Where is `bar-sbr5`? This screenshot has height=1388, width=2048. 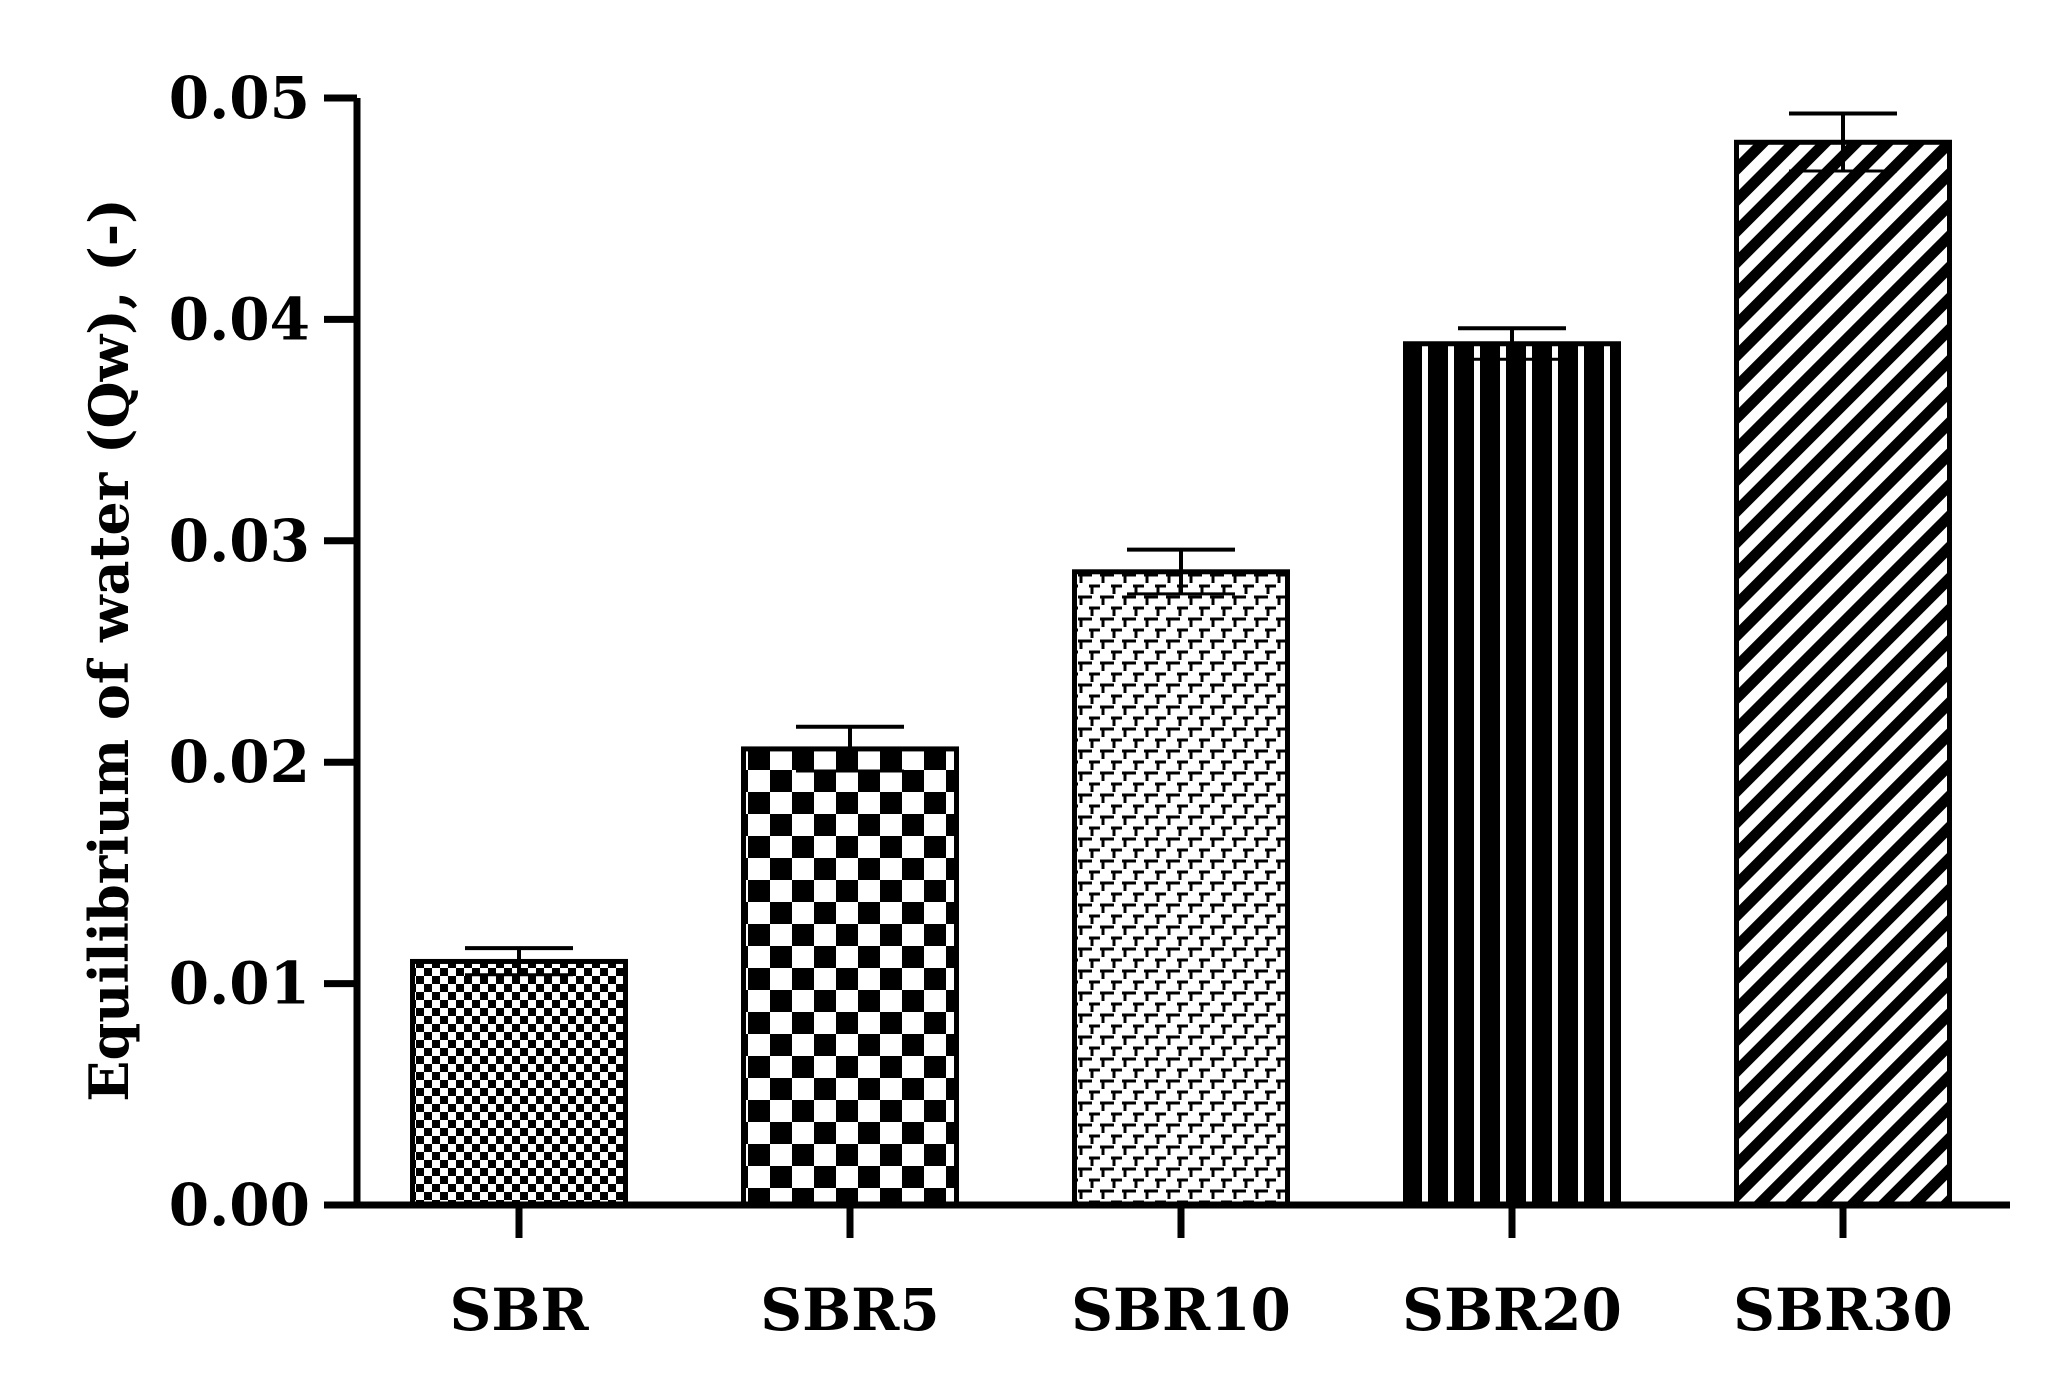 bar-sbr5 is located at coordinates (850, 977).